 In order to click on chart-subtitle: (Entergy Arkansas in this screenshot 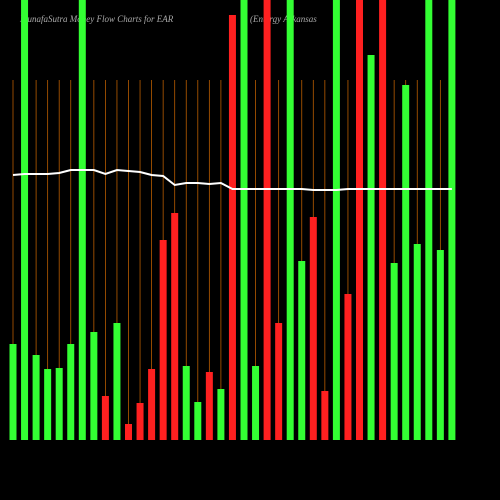, I will do `click(283, 19)`.